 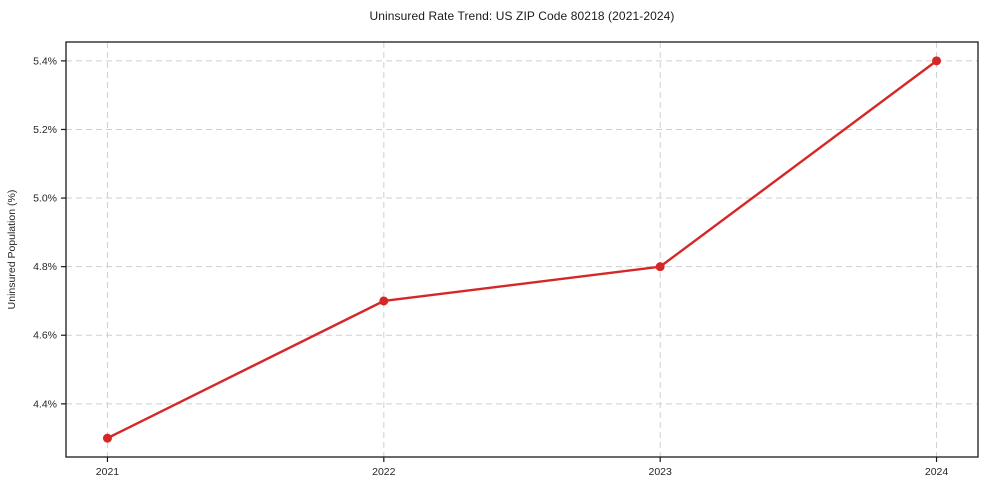 What do you see at coordinates (45, 130) in the screenshot?
I see `y-tick-label: 5.2%` at bounding box center [45, 130].